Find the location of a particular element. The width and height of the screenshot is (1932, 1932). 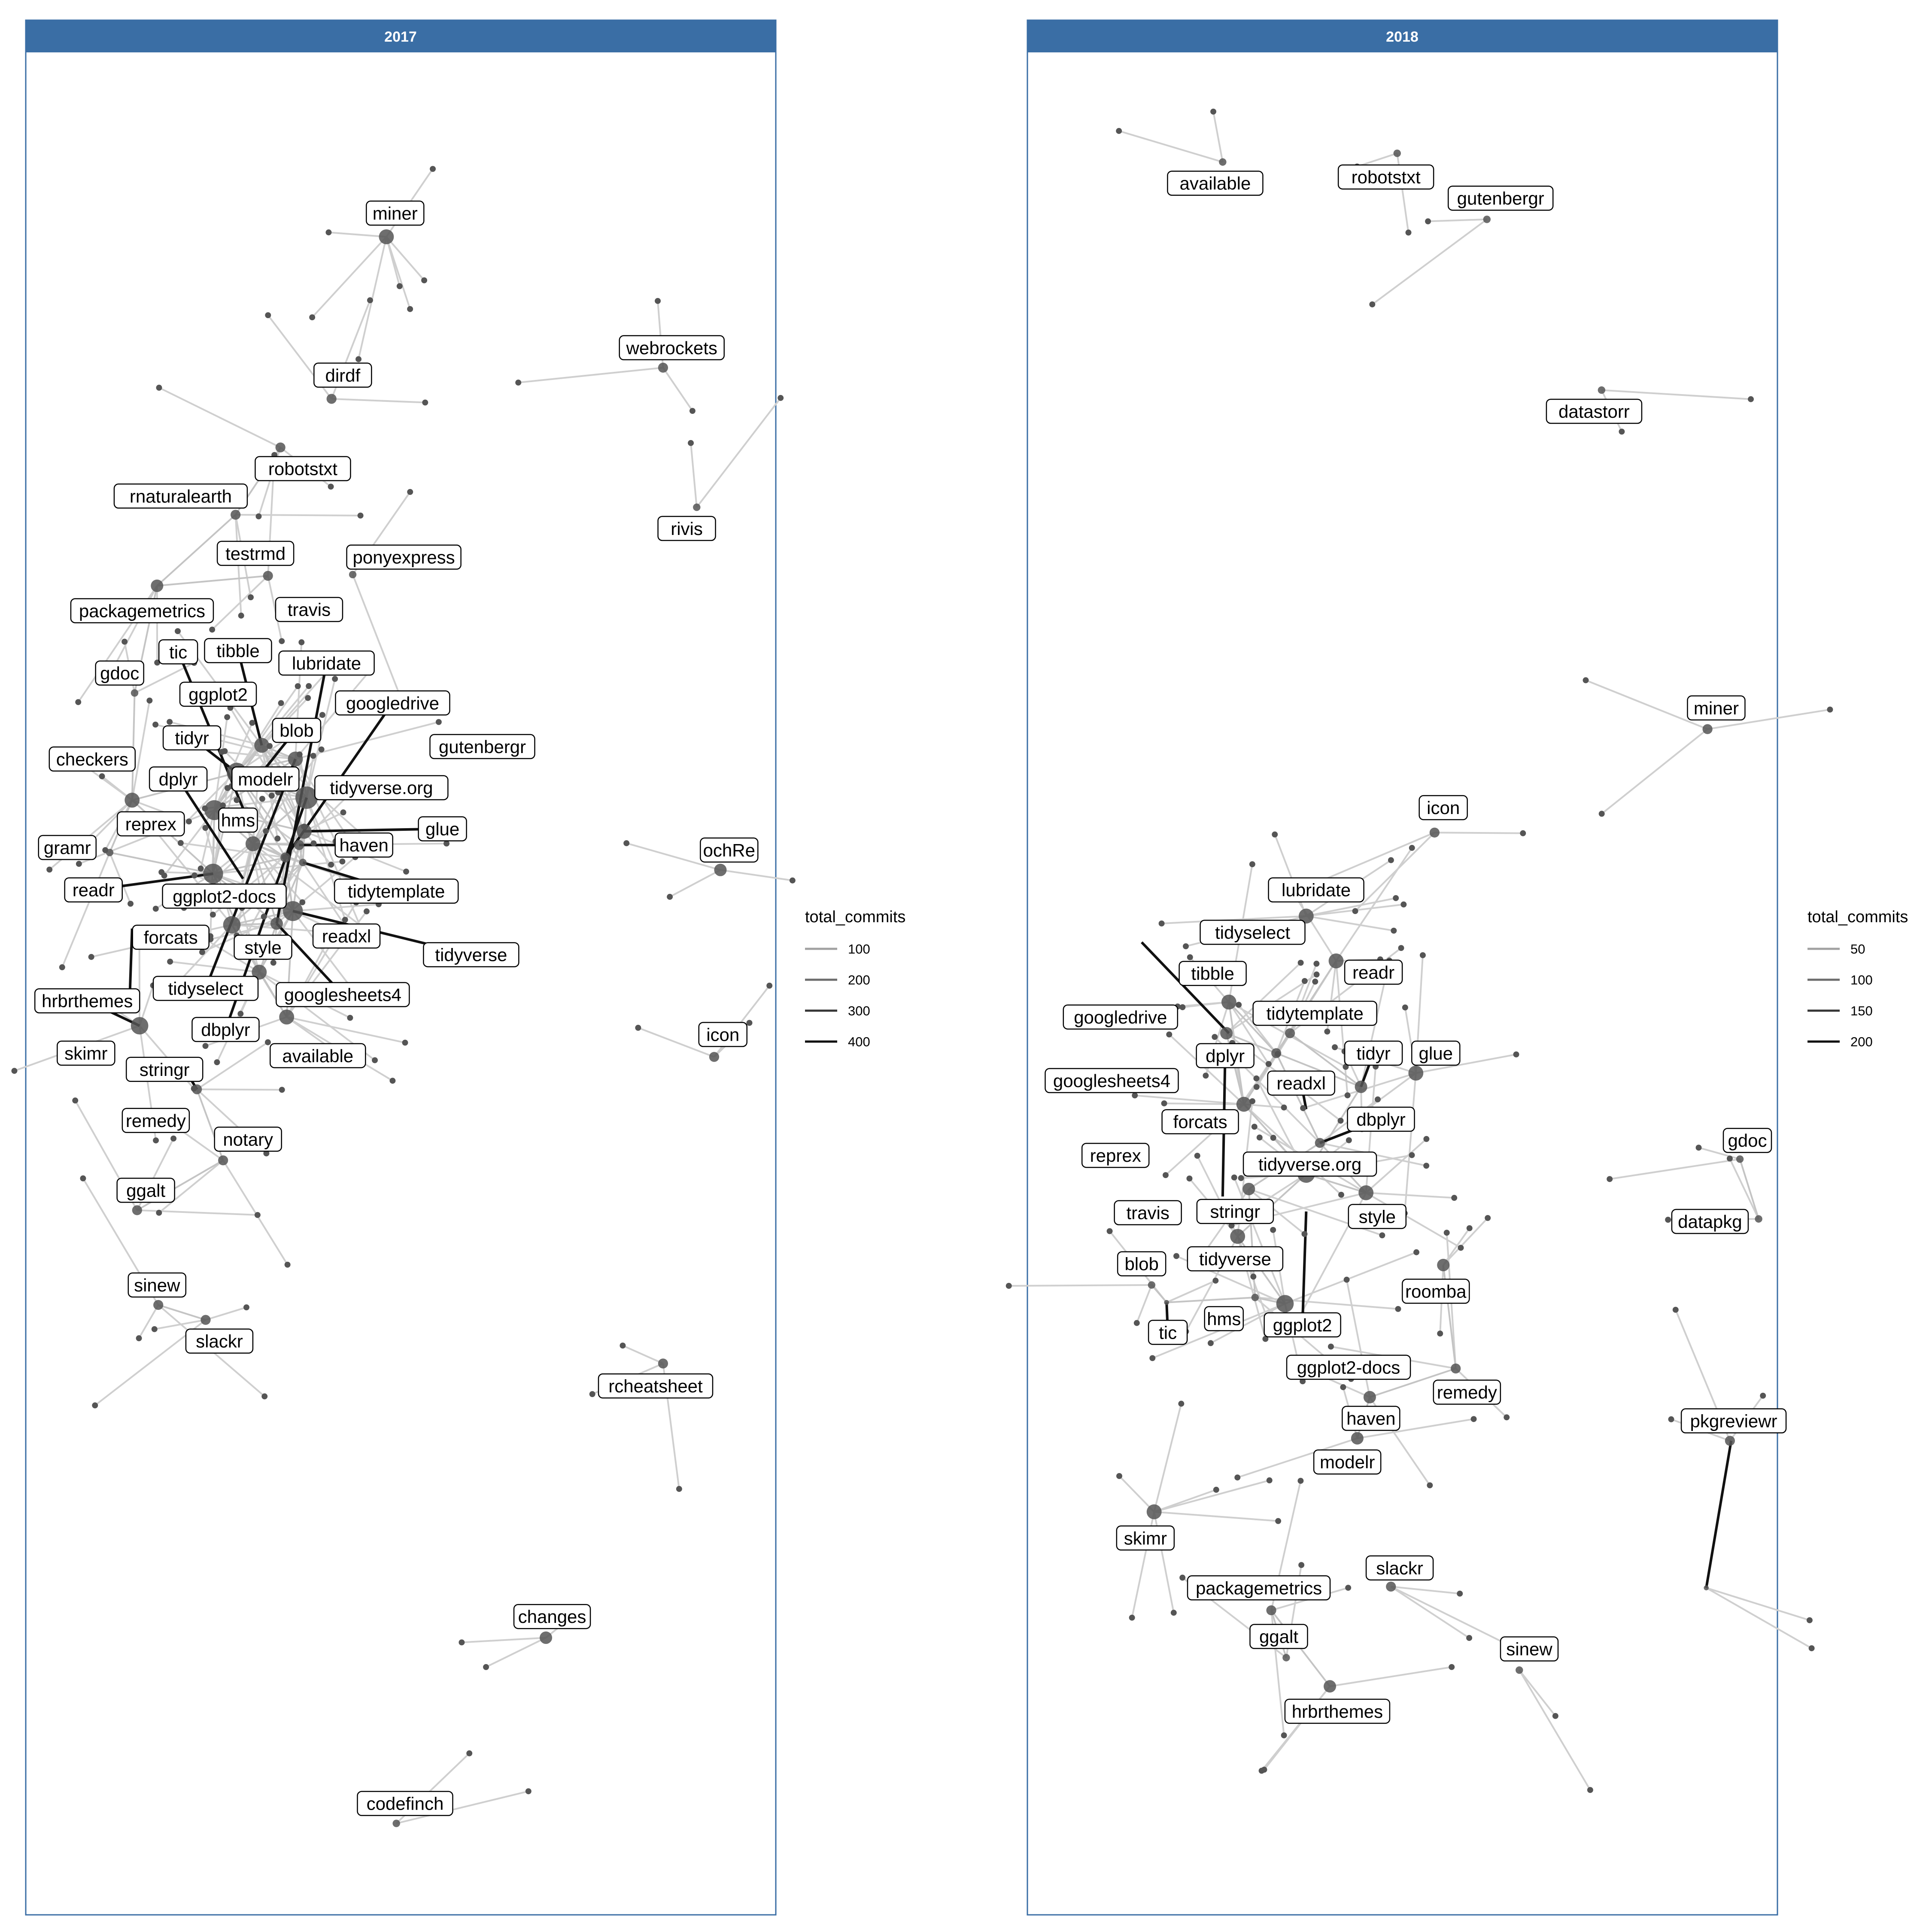

node-label-ochre: ochRe is located at coordinates (729, 850).